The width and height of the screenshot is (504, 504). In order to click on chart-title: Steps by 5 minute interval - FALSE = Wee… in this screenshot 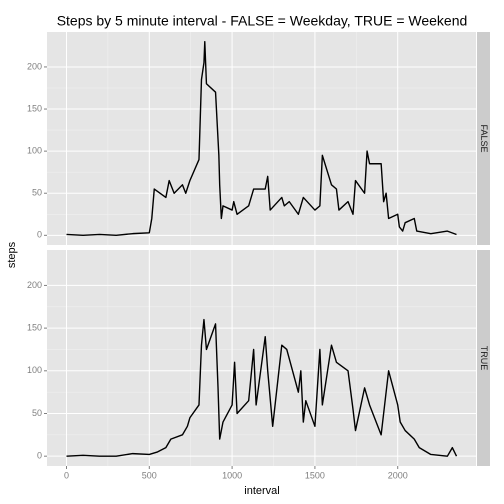, I will do `click(262, 21)`.